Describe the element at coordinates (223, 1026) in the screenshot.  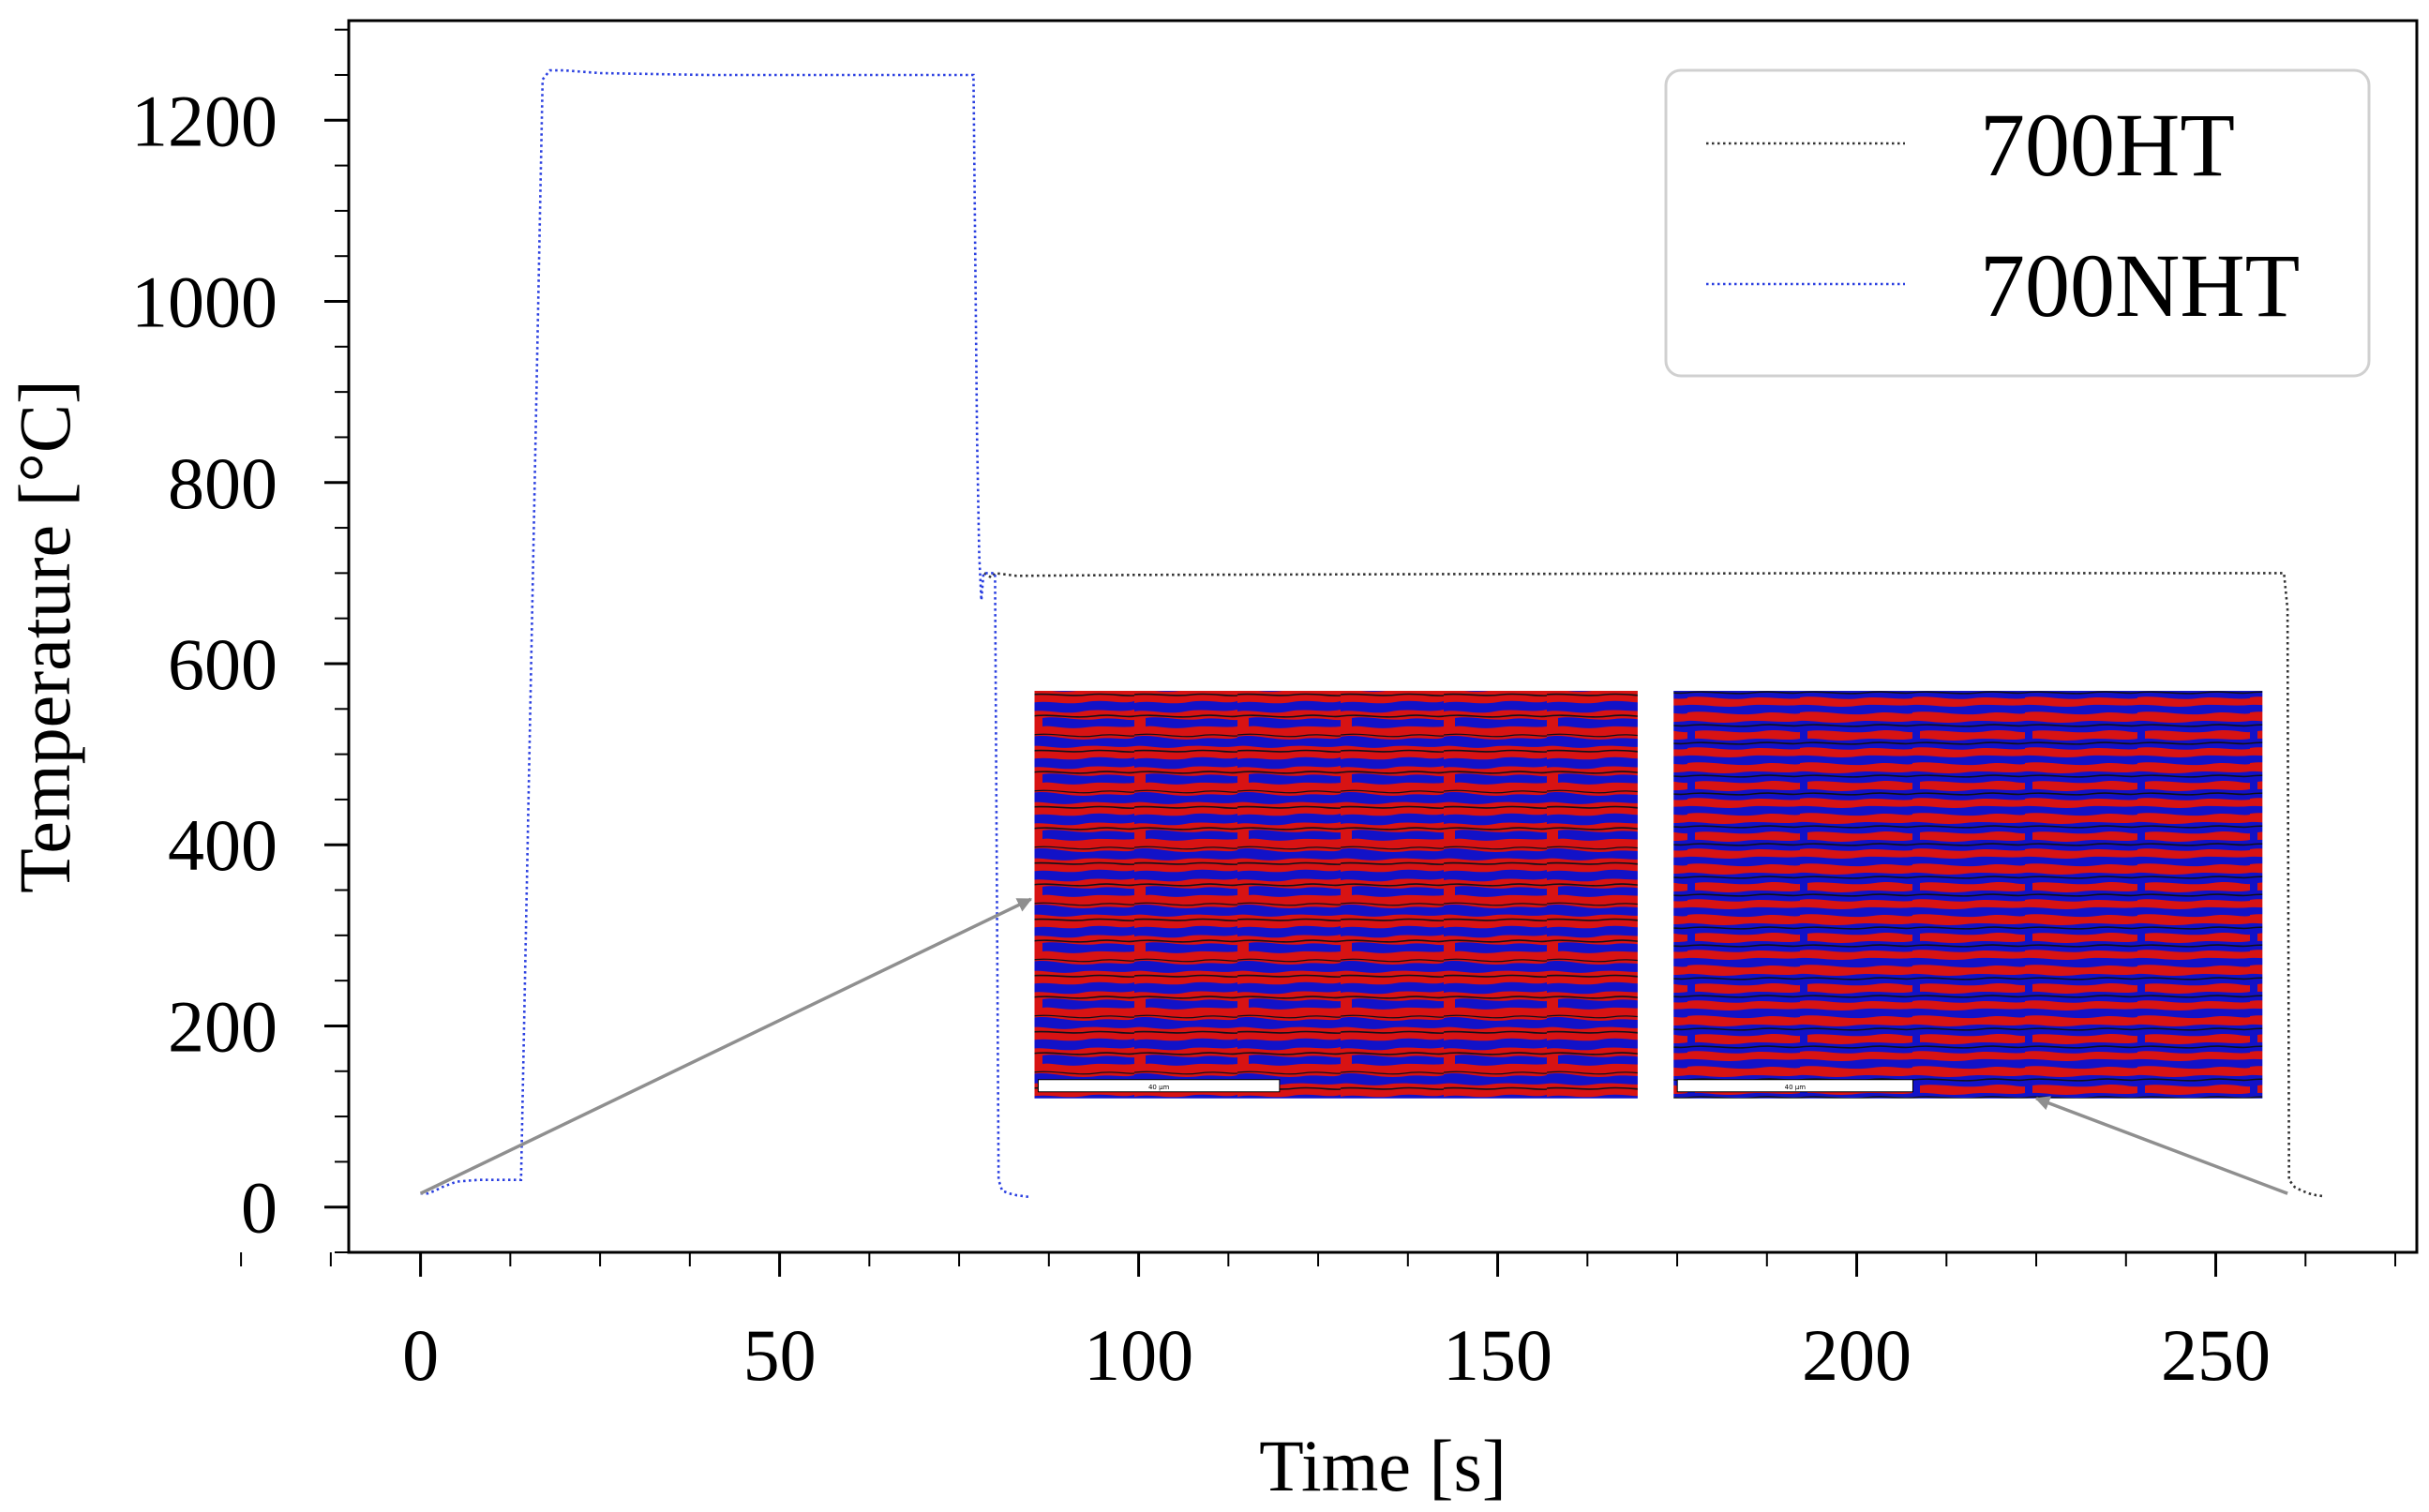
I see `y-tick-label: 200` at that location.